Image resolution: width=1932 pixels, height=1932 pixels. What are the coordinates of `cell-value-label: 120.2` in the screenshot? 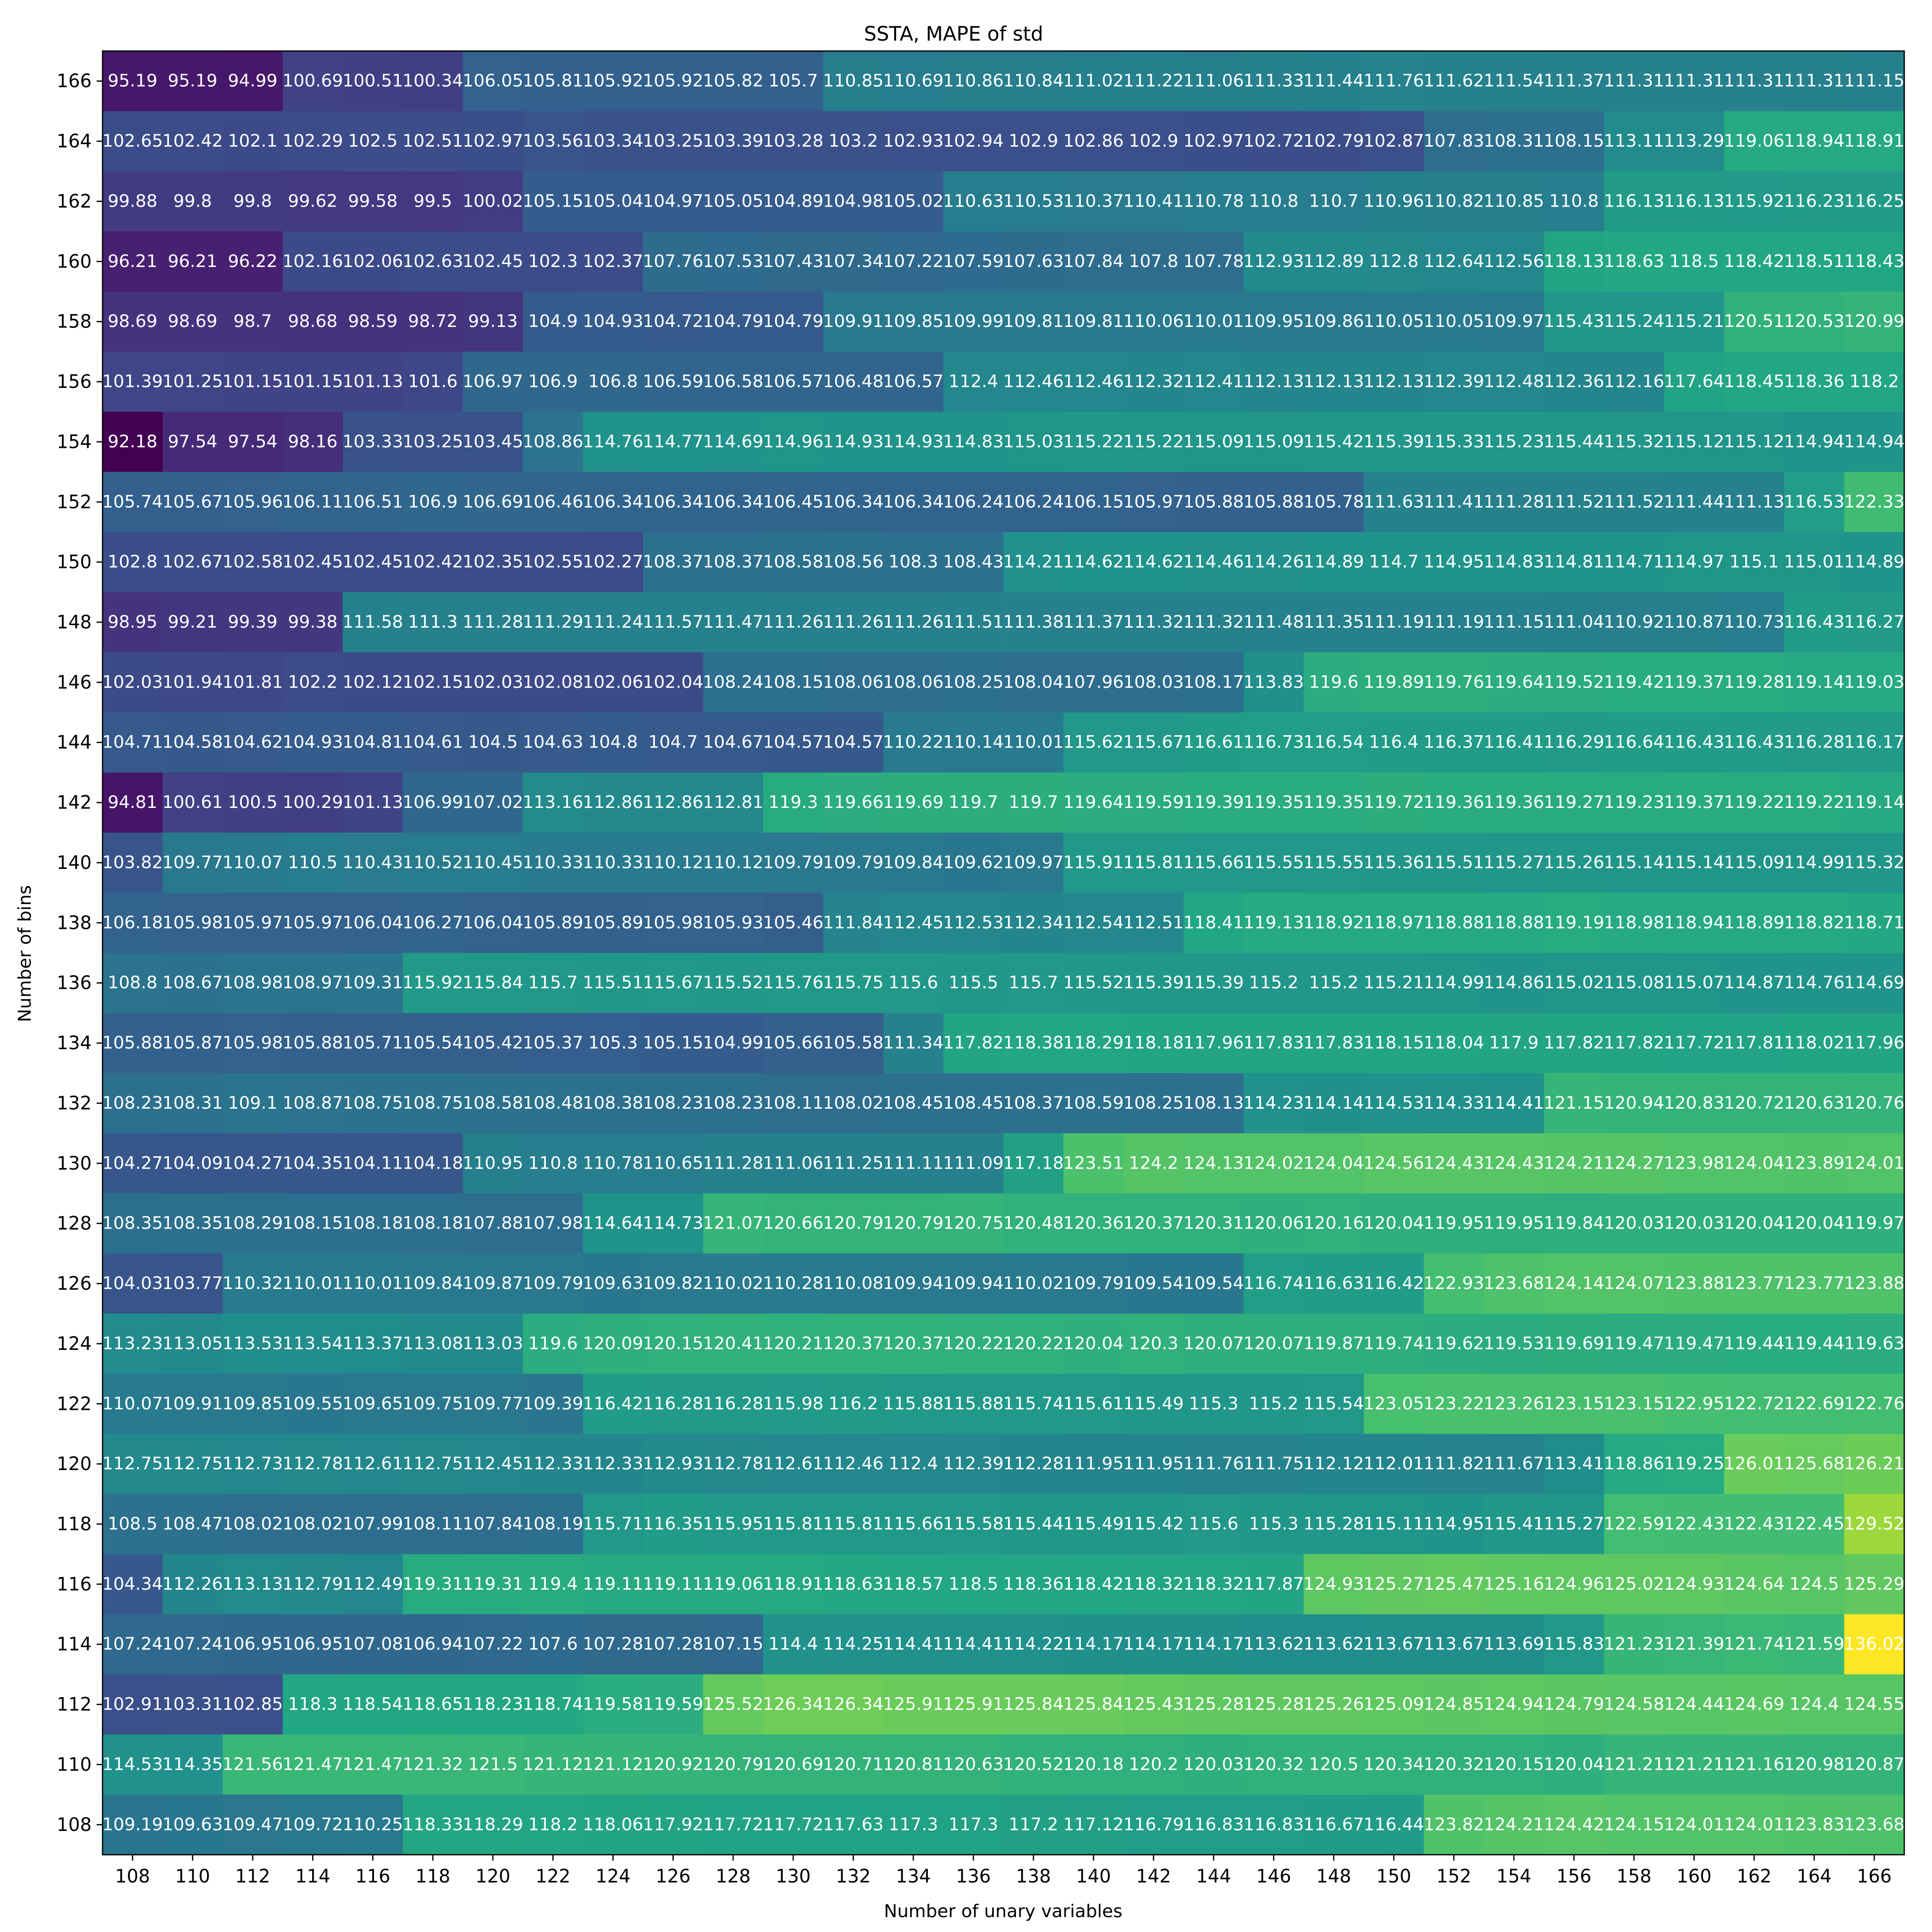 It's located at (1153, 1765).